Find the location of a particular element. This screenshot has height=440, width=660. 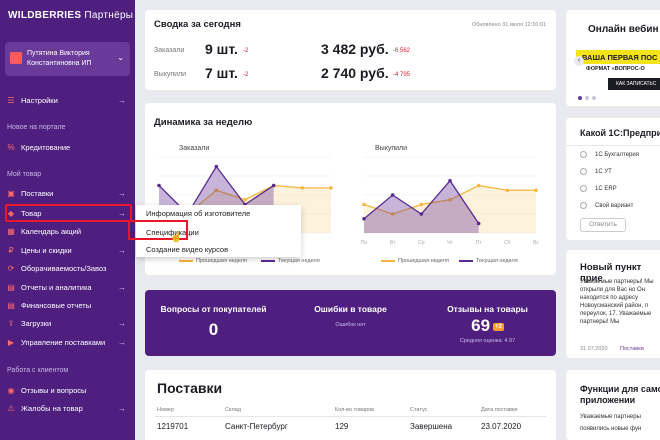

col-date: Дата поставки is located at coordinates (499, 410).